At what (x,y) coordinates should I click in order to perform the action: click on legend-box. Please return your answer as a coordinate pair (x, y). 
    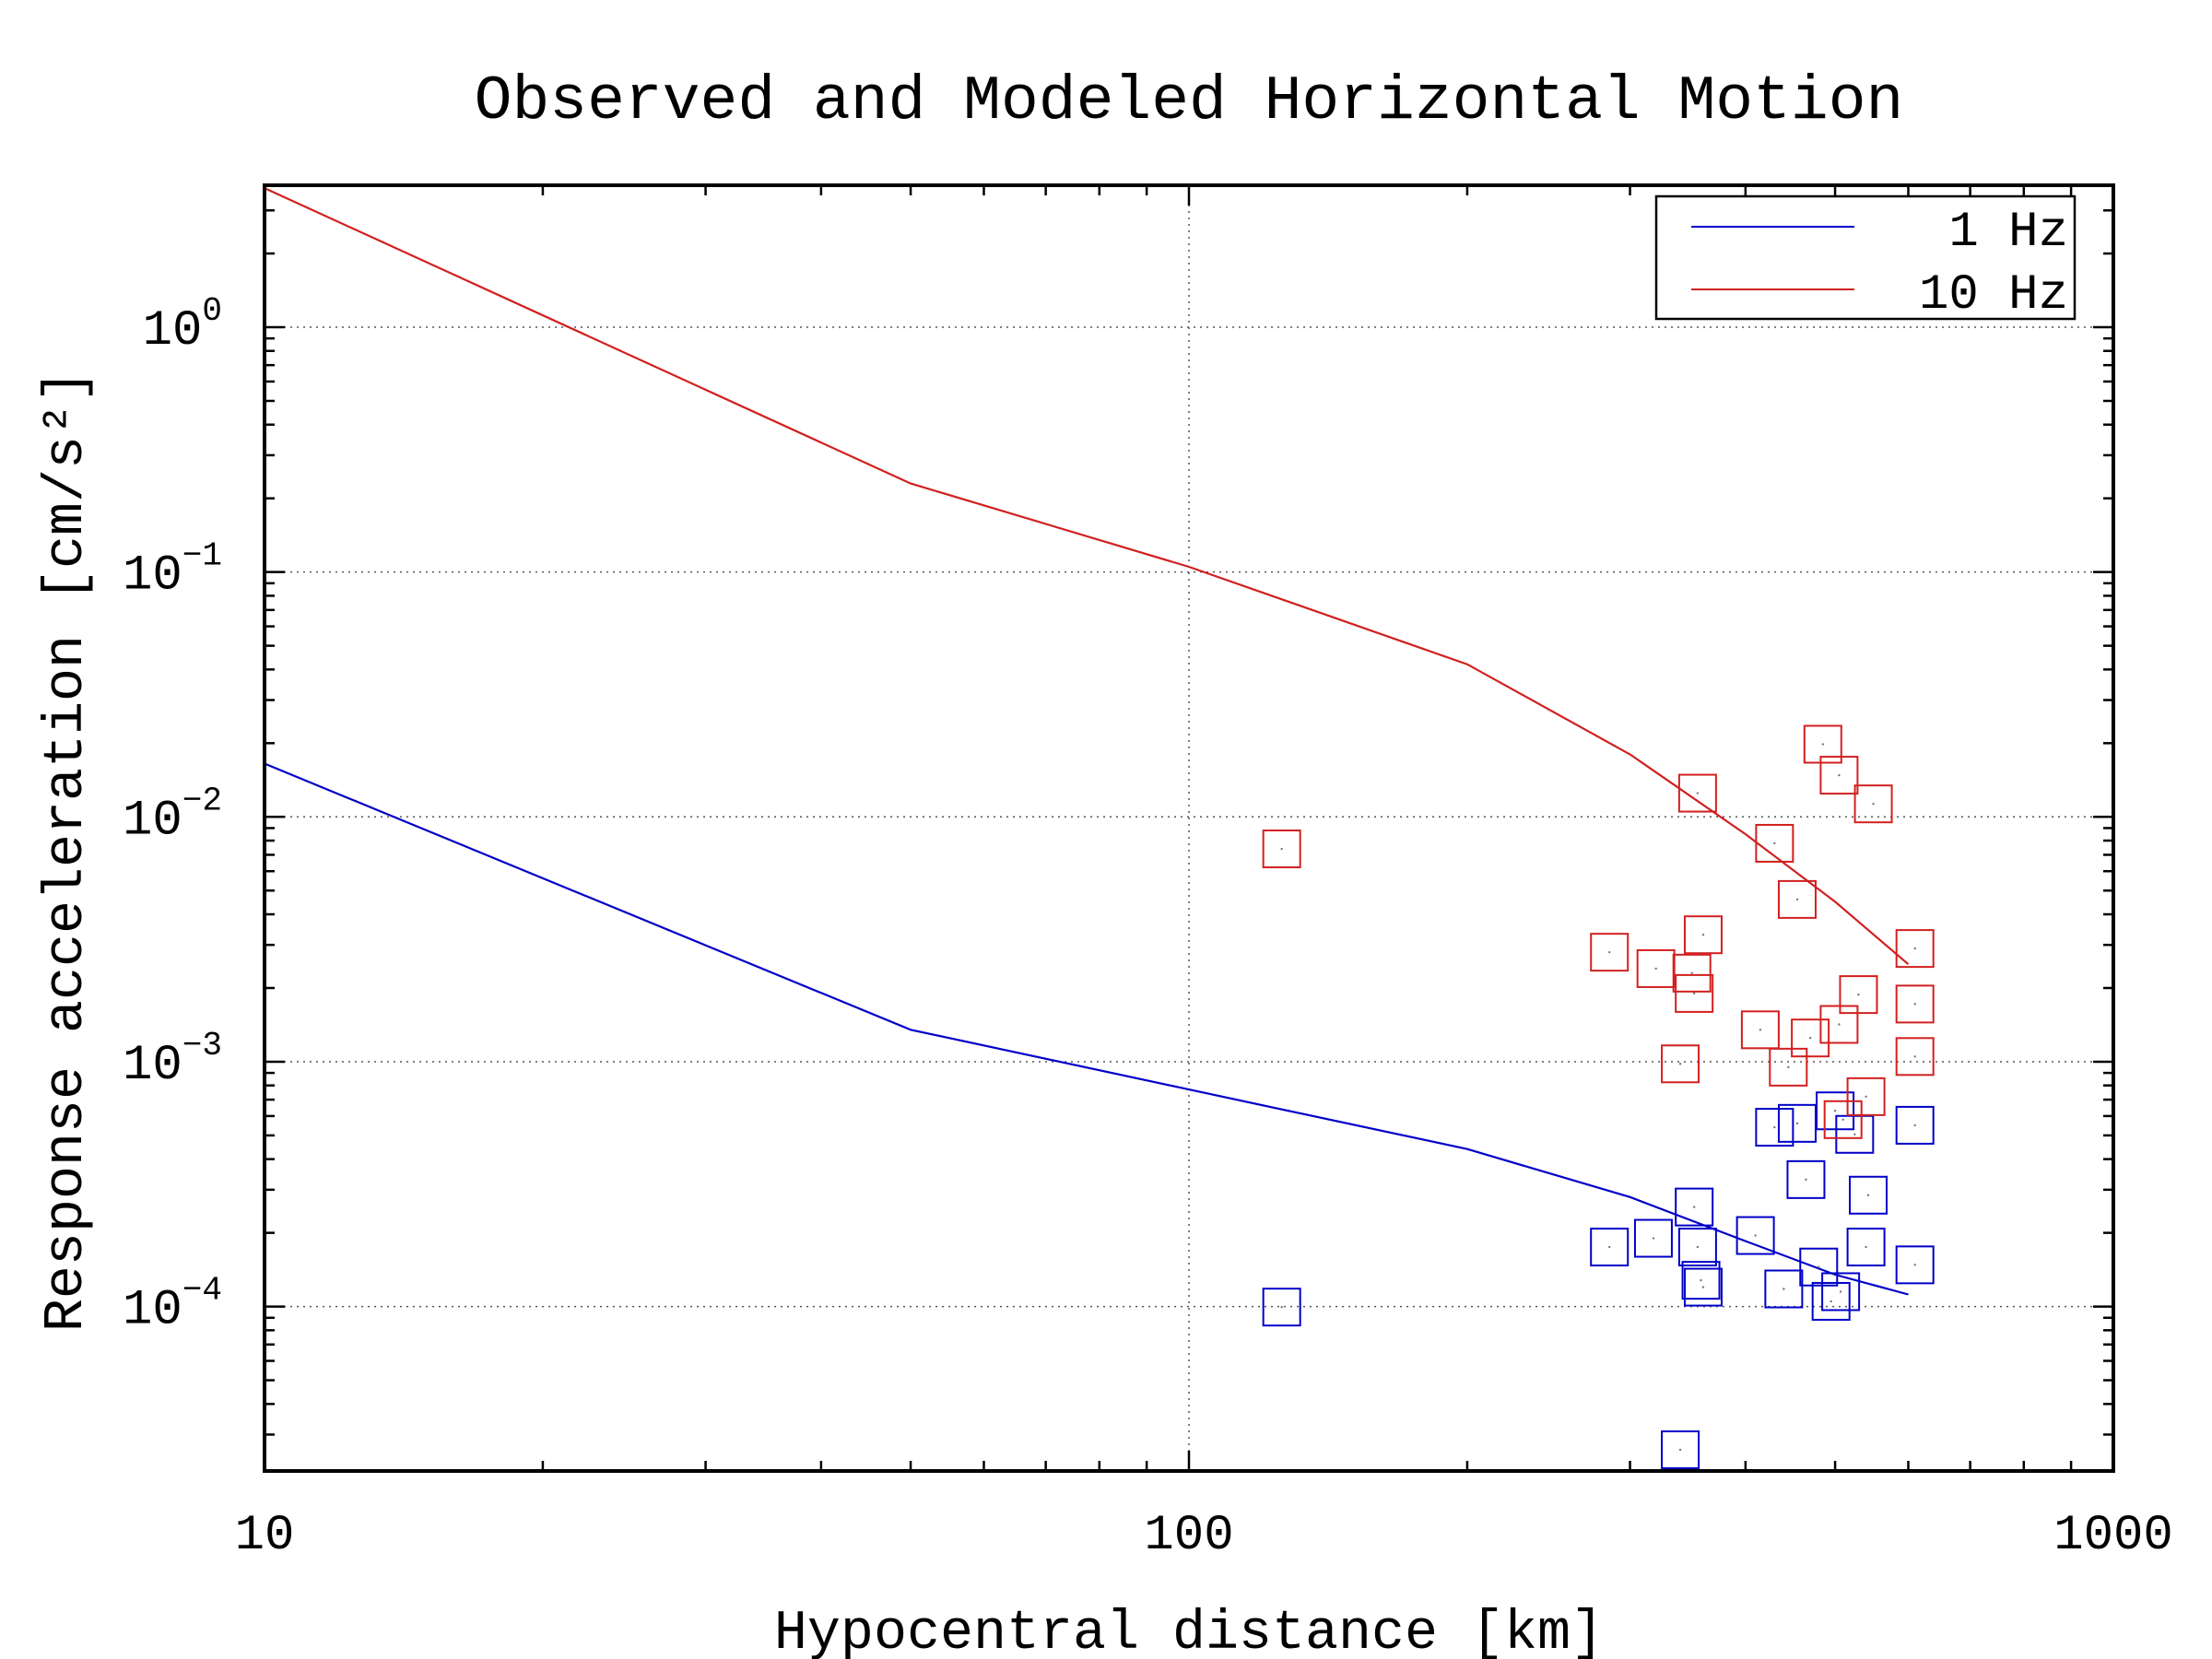
    Looking at the image, I should click on (1865, 257).